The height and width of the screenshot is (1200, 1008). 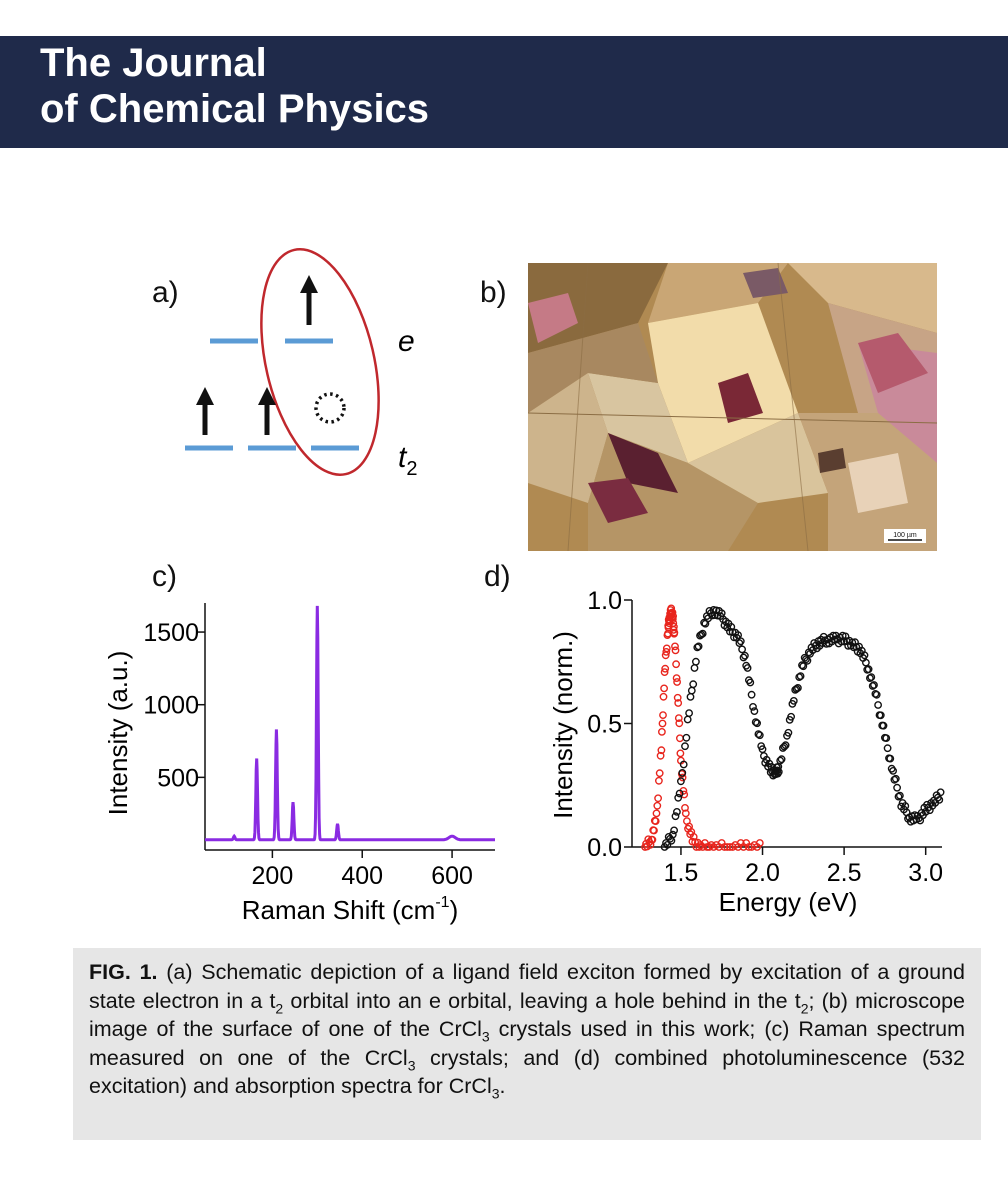 I want to click on microscope-image: 100 µm, so click(x=732, y=407).